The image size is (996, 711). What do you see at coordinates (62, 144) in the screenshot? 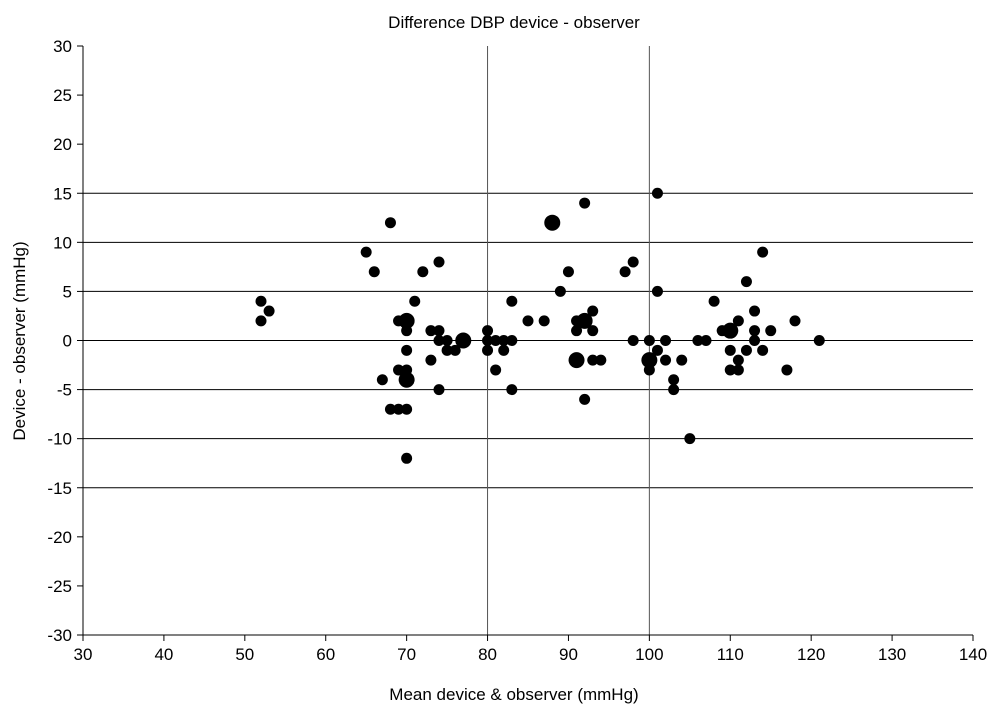
I see `y-tick-label: 20` at bounding box center [62, 144].